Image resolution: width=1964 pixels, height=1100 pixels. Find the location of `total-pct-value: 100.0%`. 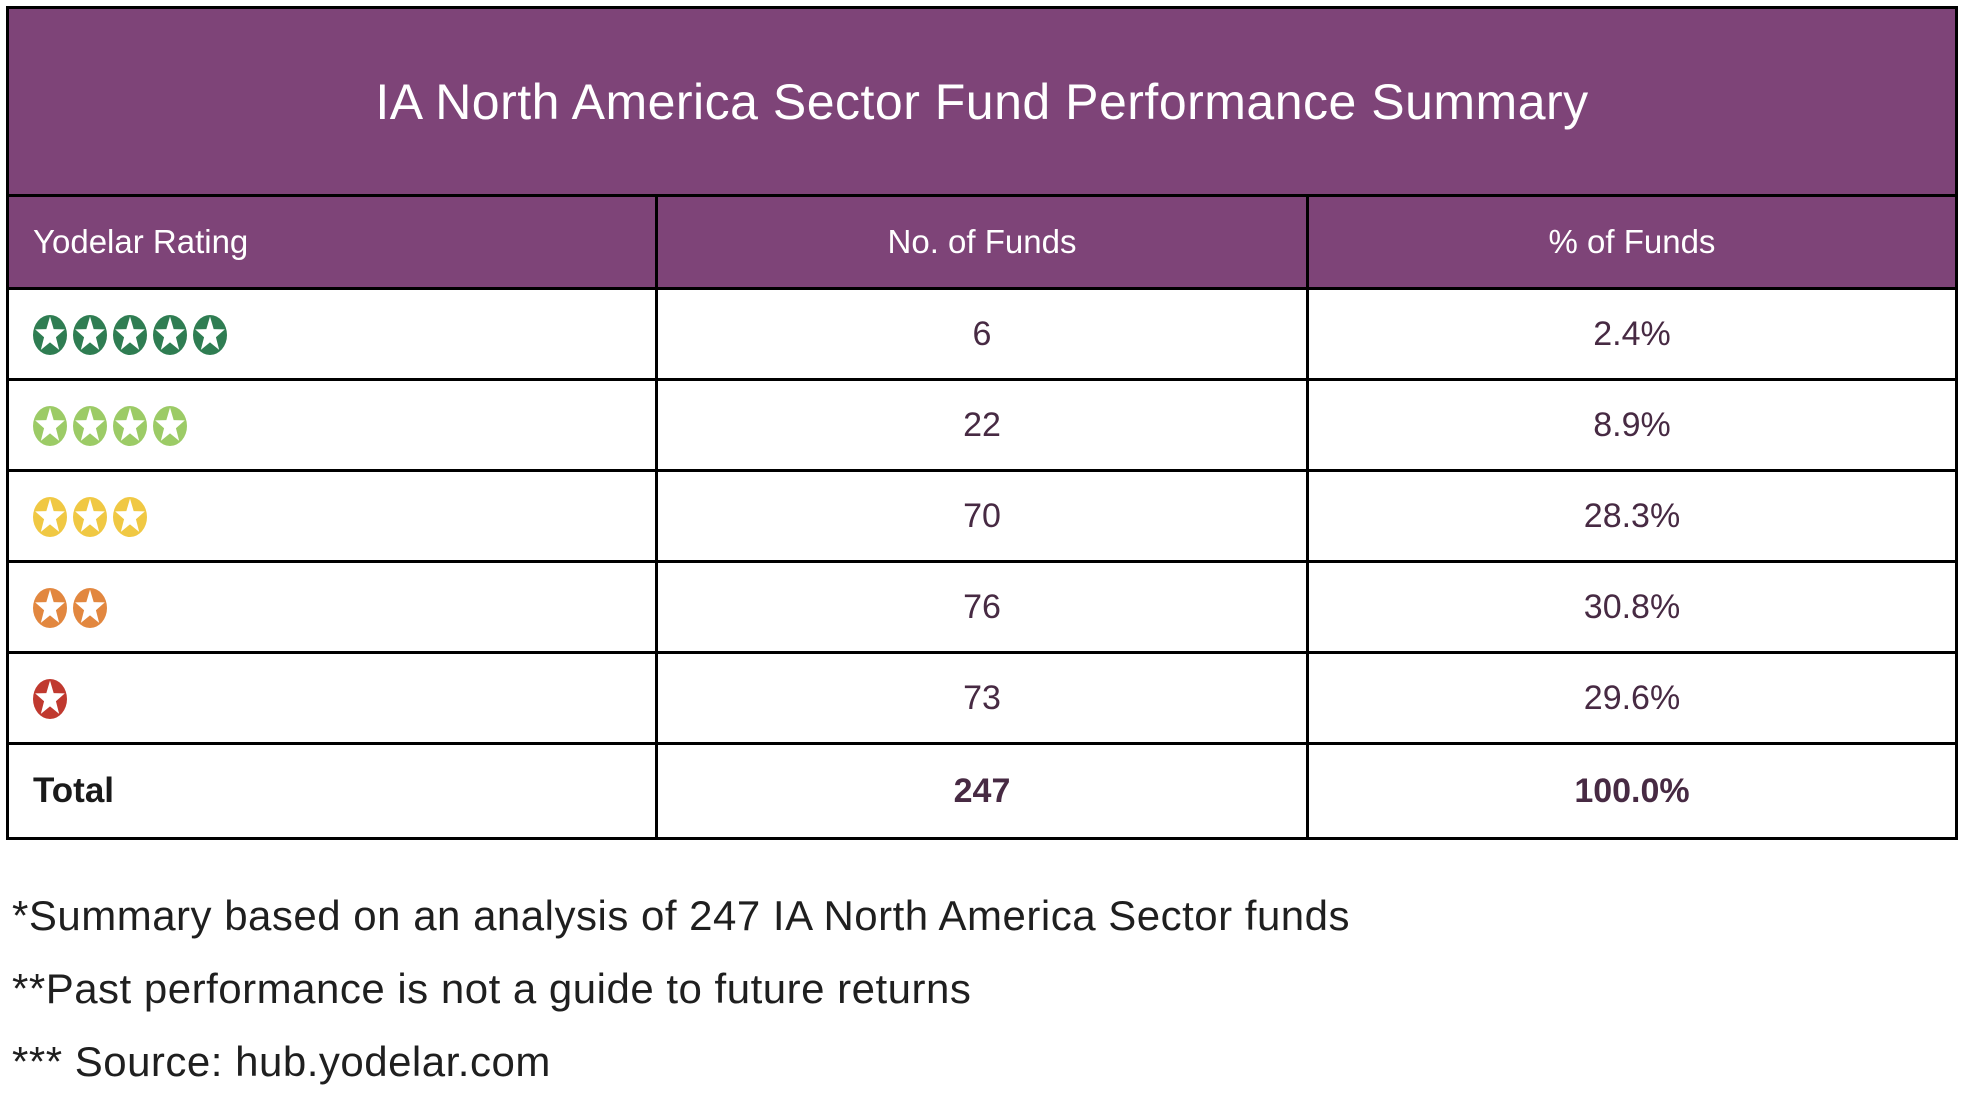

total-pct-value: 100.0% is located at coordinates (1632, 791).